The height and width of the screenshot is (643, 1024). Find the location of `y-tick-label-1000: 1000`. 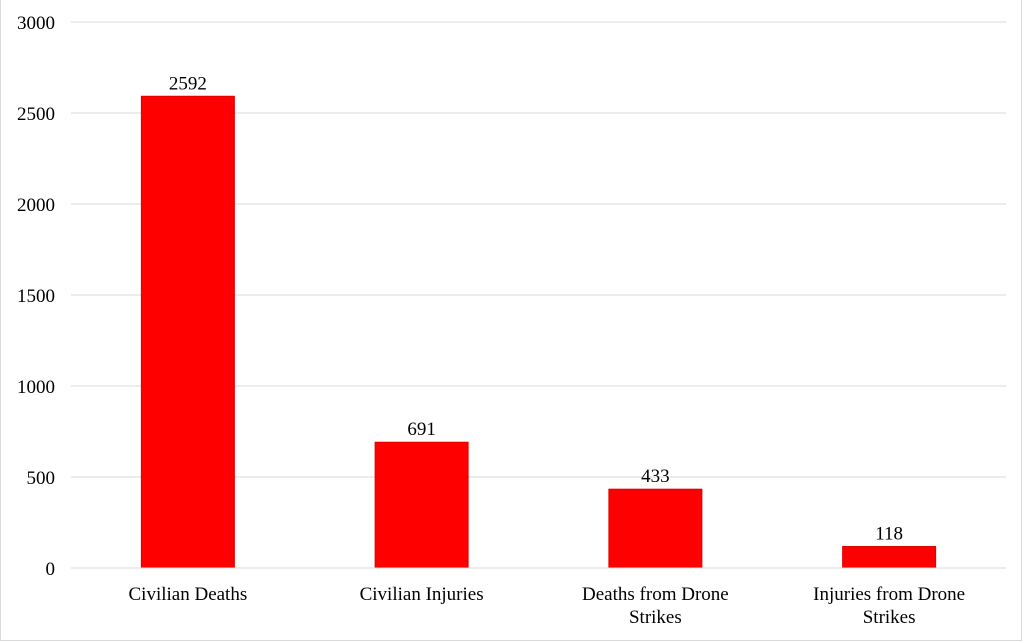

y-tick-label-1000: 1000 is located at coordinates (36, 387).